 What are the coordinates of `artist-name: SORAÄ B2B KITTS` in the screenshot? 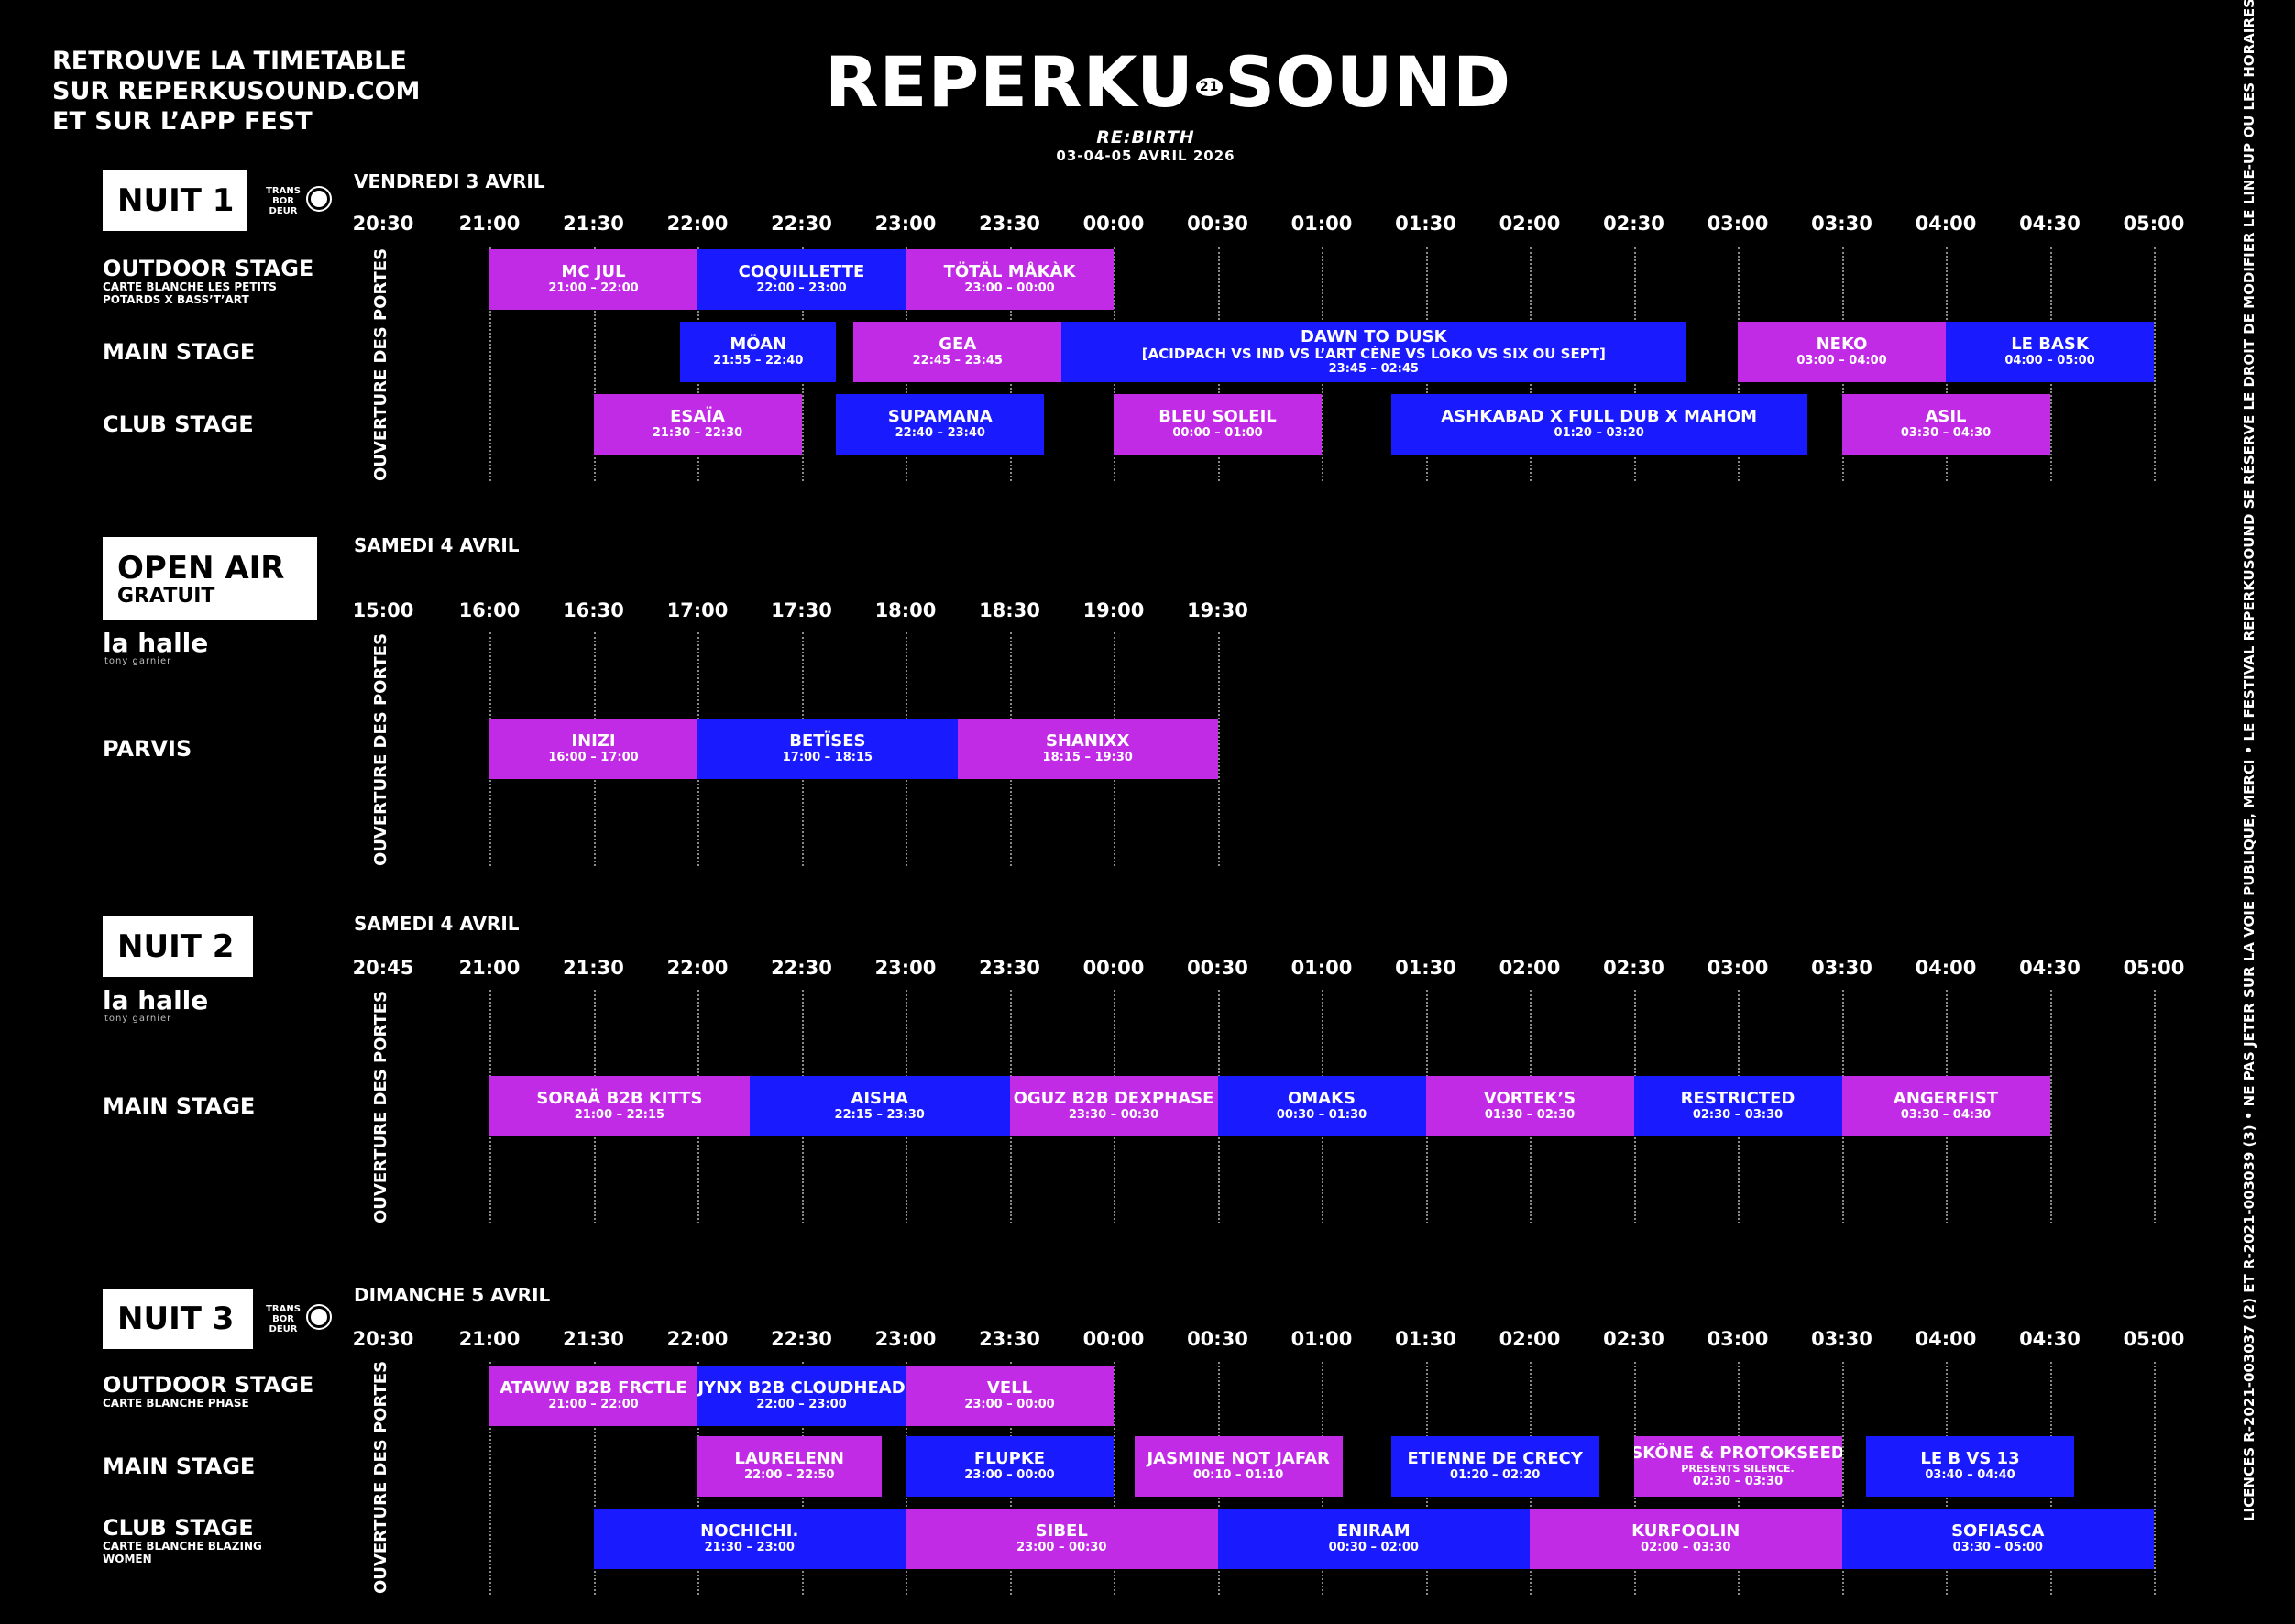 It's located at (619, 1098).